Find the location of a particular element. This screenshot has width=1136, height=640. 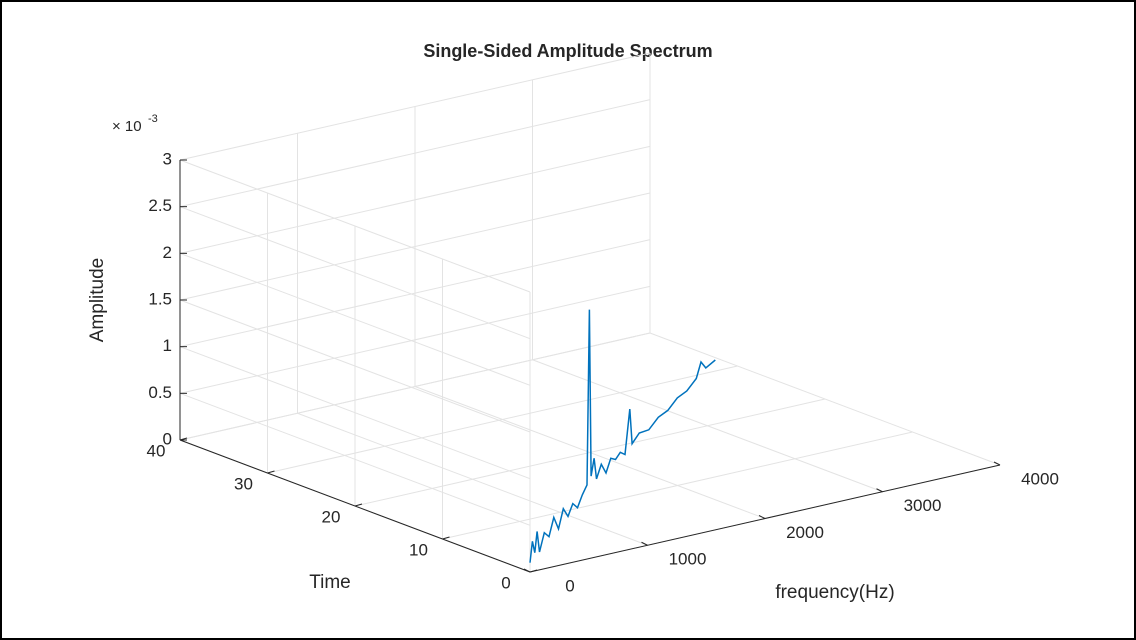

y-tick-label: 40 is located at coordinates (156, 450).